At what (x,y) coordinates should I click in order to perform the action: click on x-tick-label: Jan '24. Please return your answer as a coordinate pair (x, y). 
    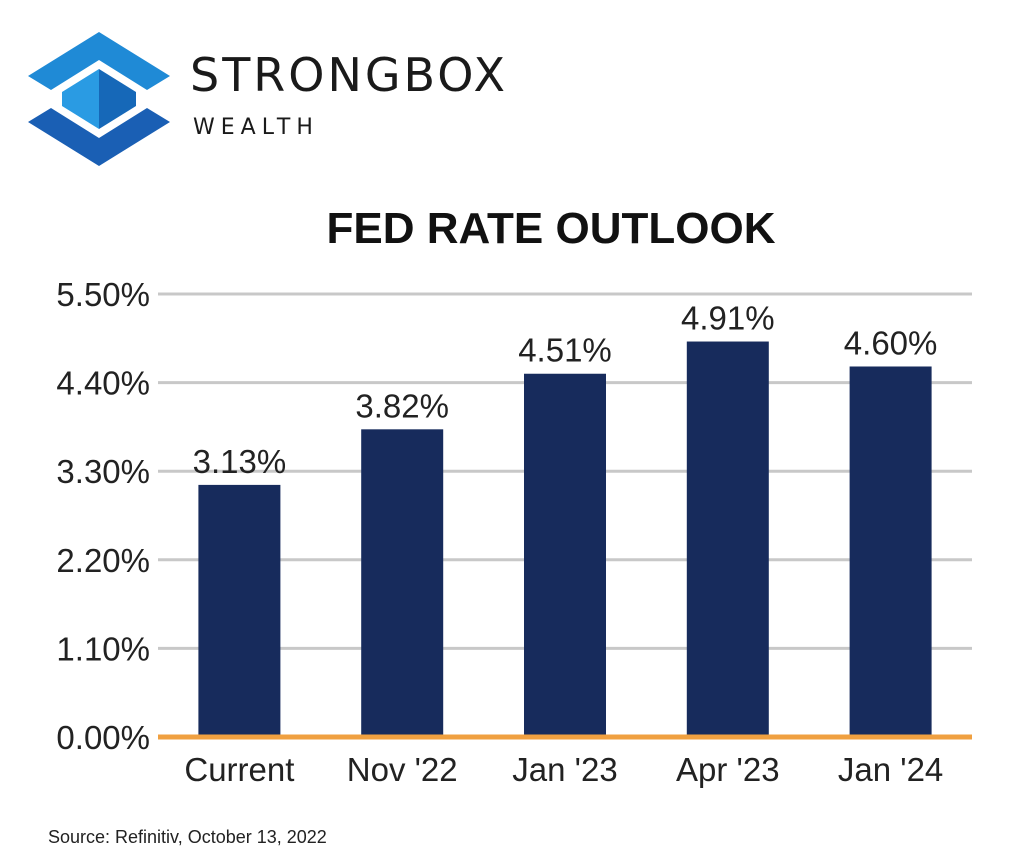
    Looking at the image, I should click on (890, 769).